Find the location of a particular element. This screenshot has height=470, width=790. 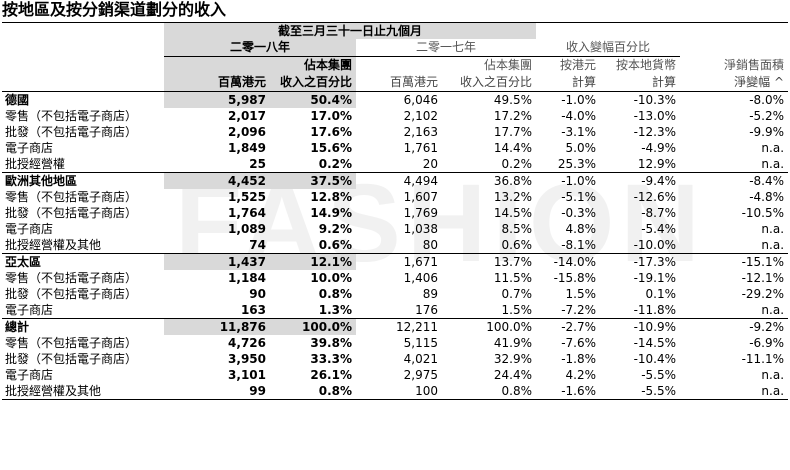

cell-area: -5.2% is located at coordinates (767, 116).